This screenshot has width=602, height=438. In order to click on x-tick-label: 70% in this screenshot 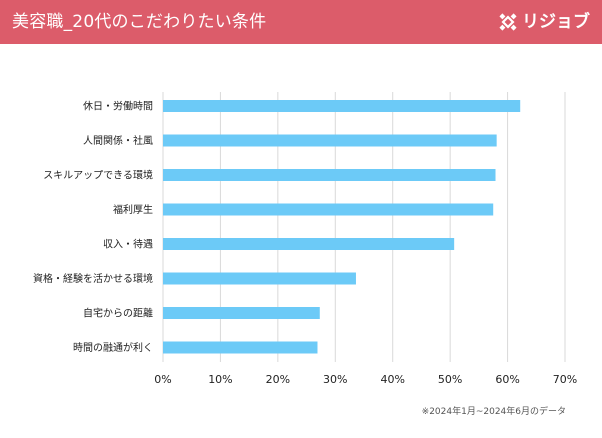, I will do `click(565, 379)`.